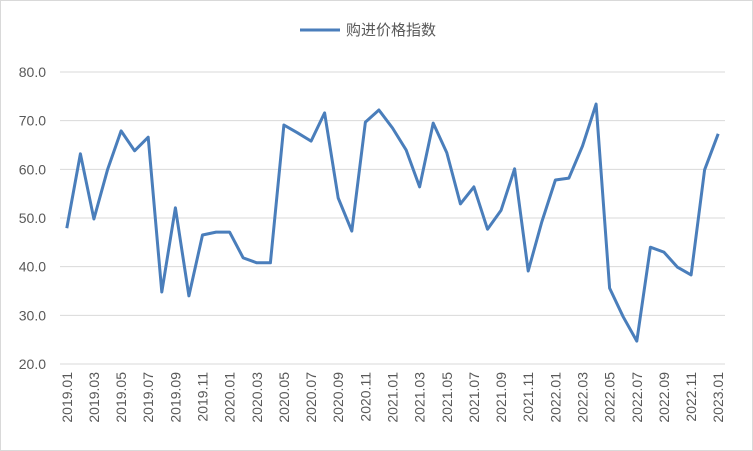 Image resolution: width=753 pixels, height=451 pixels. Describe the element at coordinates (32, 364) in the screenshot. I see `y-tick-label: 20.0` at that location.